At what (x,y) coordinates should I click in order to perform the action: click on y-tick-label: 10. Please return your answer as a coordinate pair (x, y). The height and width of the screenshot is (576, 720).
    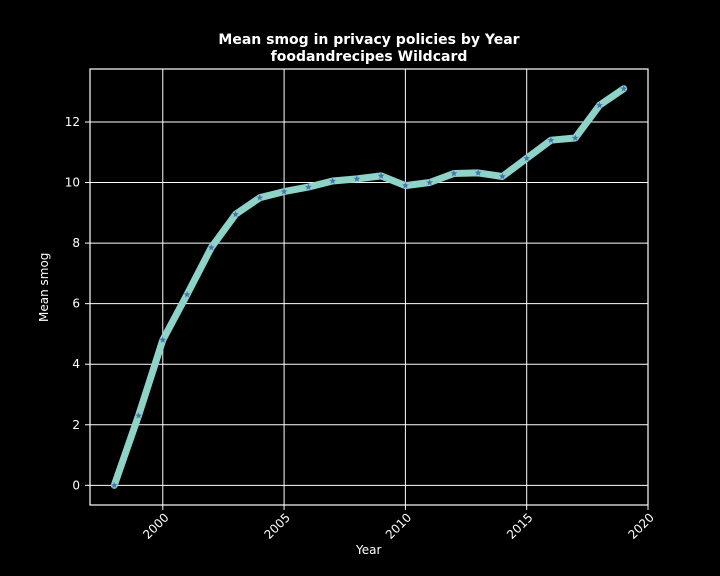
    Looking at the image, I should click on (72, 183).